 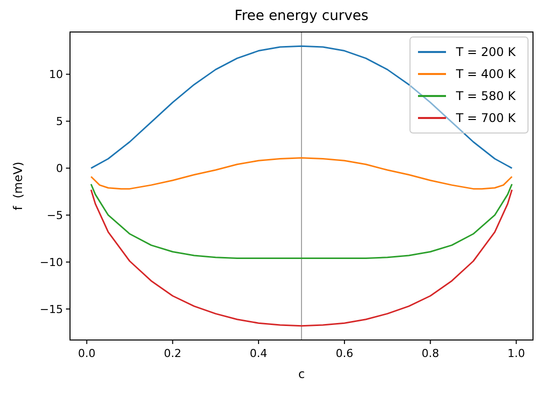 What do you see at coordinates (431, 353) in the screenshot?
I see `x-tick-label: 0.8` at bounding box center [431, 353].